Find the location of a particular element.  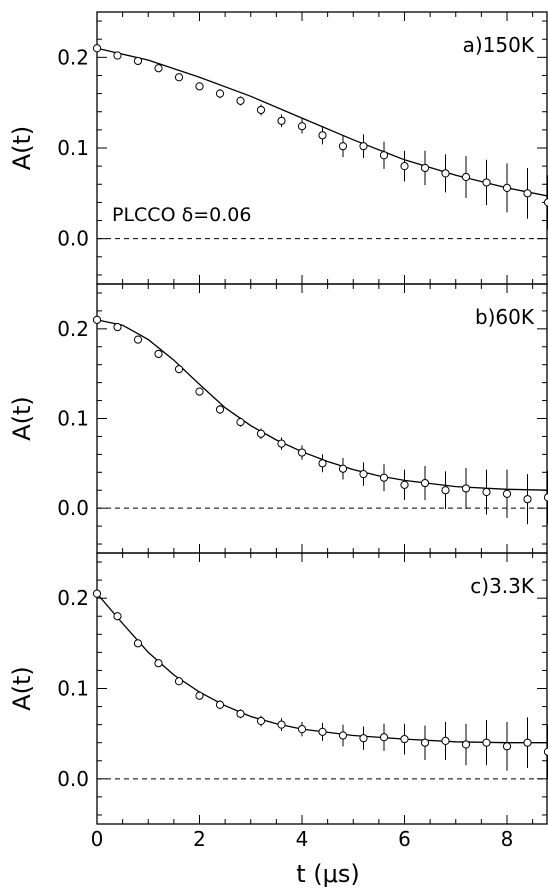

x-tick-label: 8 is located at coordinates (507, 839).